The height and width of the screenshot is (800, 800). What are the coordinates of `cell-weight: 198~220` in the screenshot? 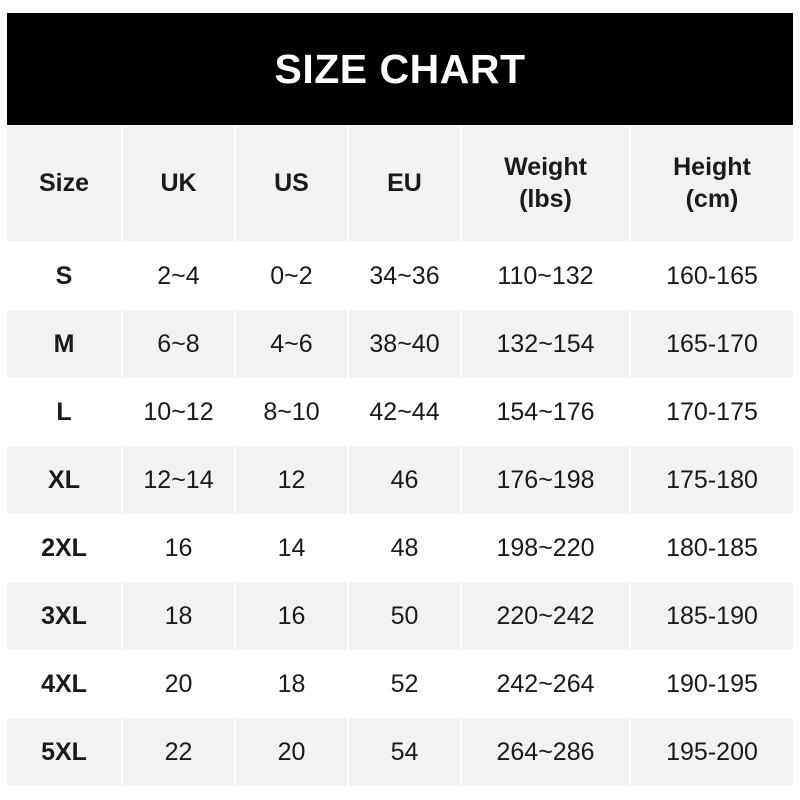 It's located at (546, 548).